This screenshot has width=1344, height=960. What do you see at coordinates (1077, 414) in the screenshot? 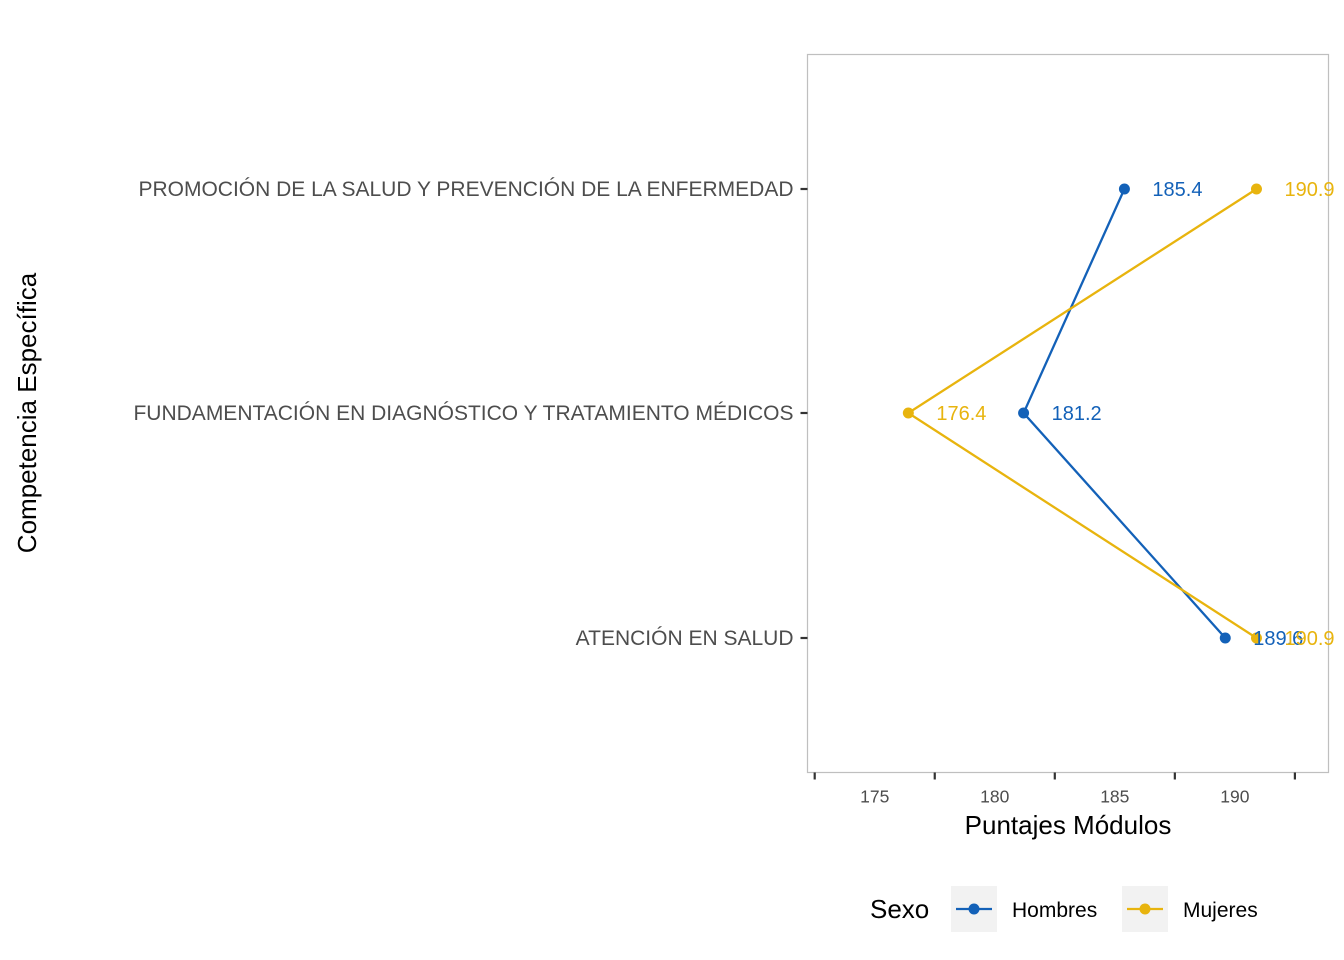
I see `data-label-hombres: 181.2` at bounding box center [1077, 414].